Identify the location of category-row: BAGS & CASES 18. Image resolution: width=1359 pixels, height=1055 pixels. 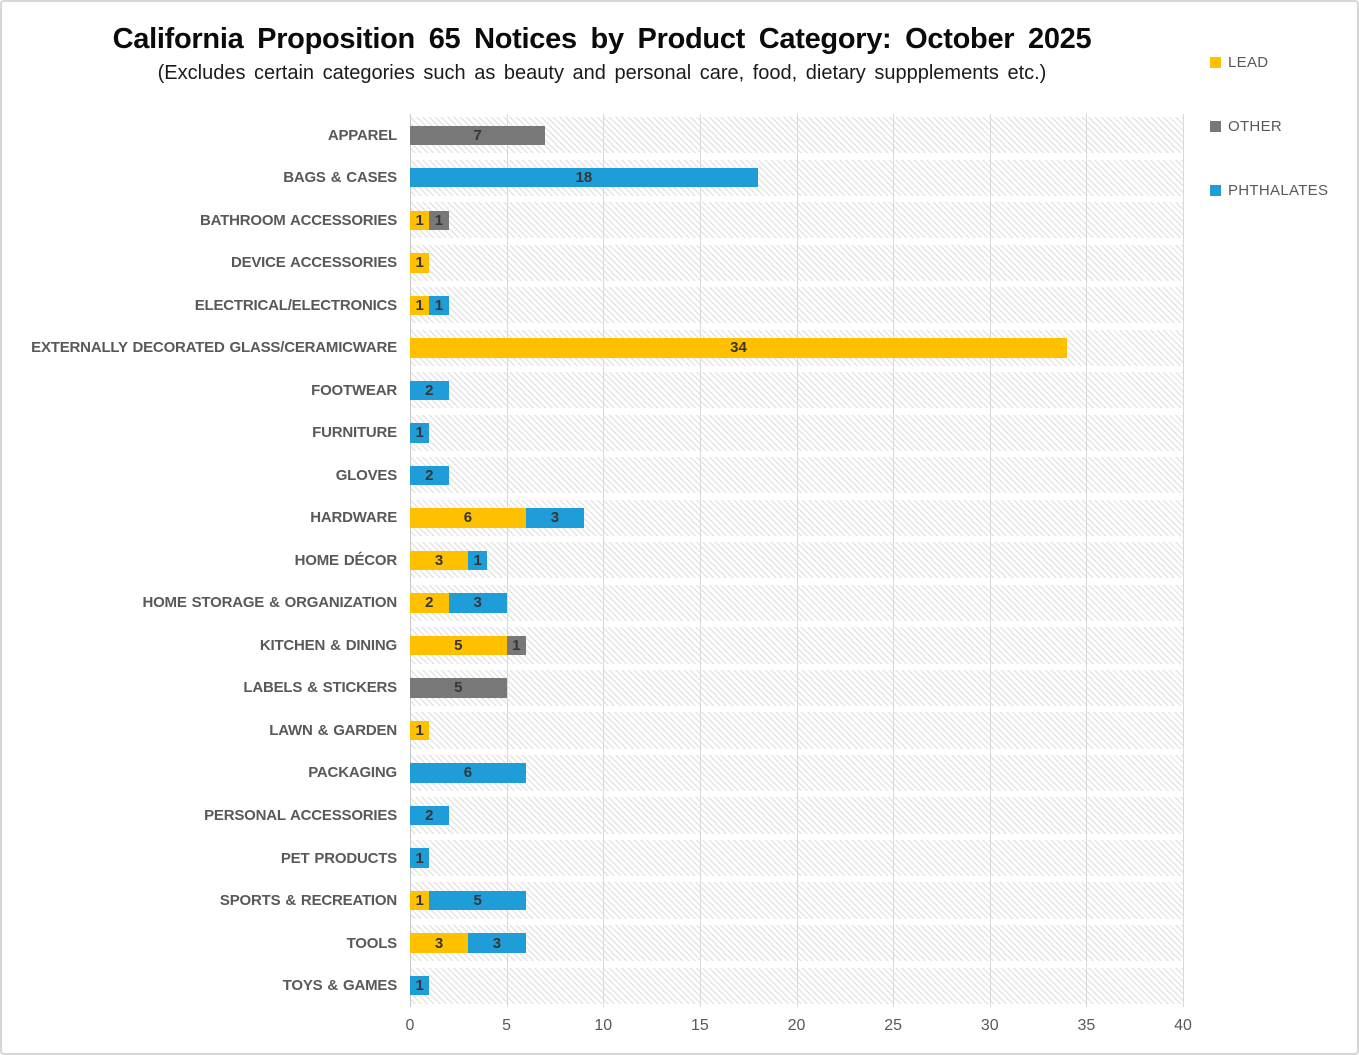
(592, 178).